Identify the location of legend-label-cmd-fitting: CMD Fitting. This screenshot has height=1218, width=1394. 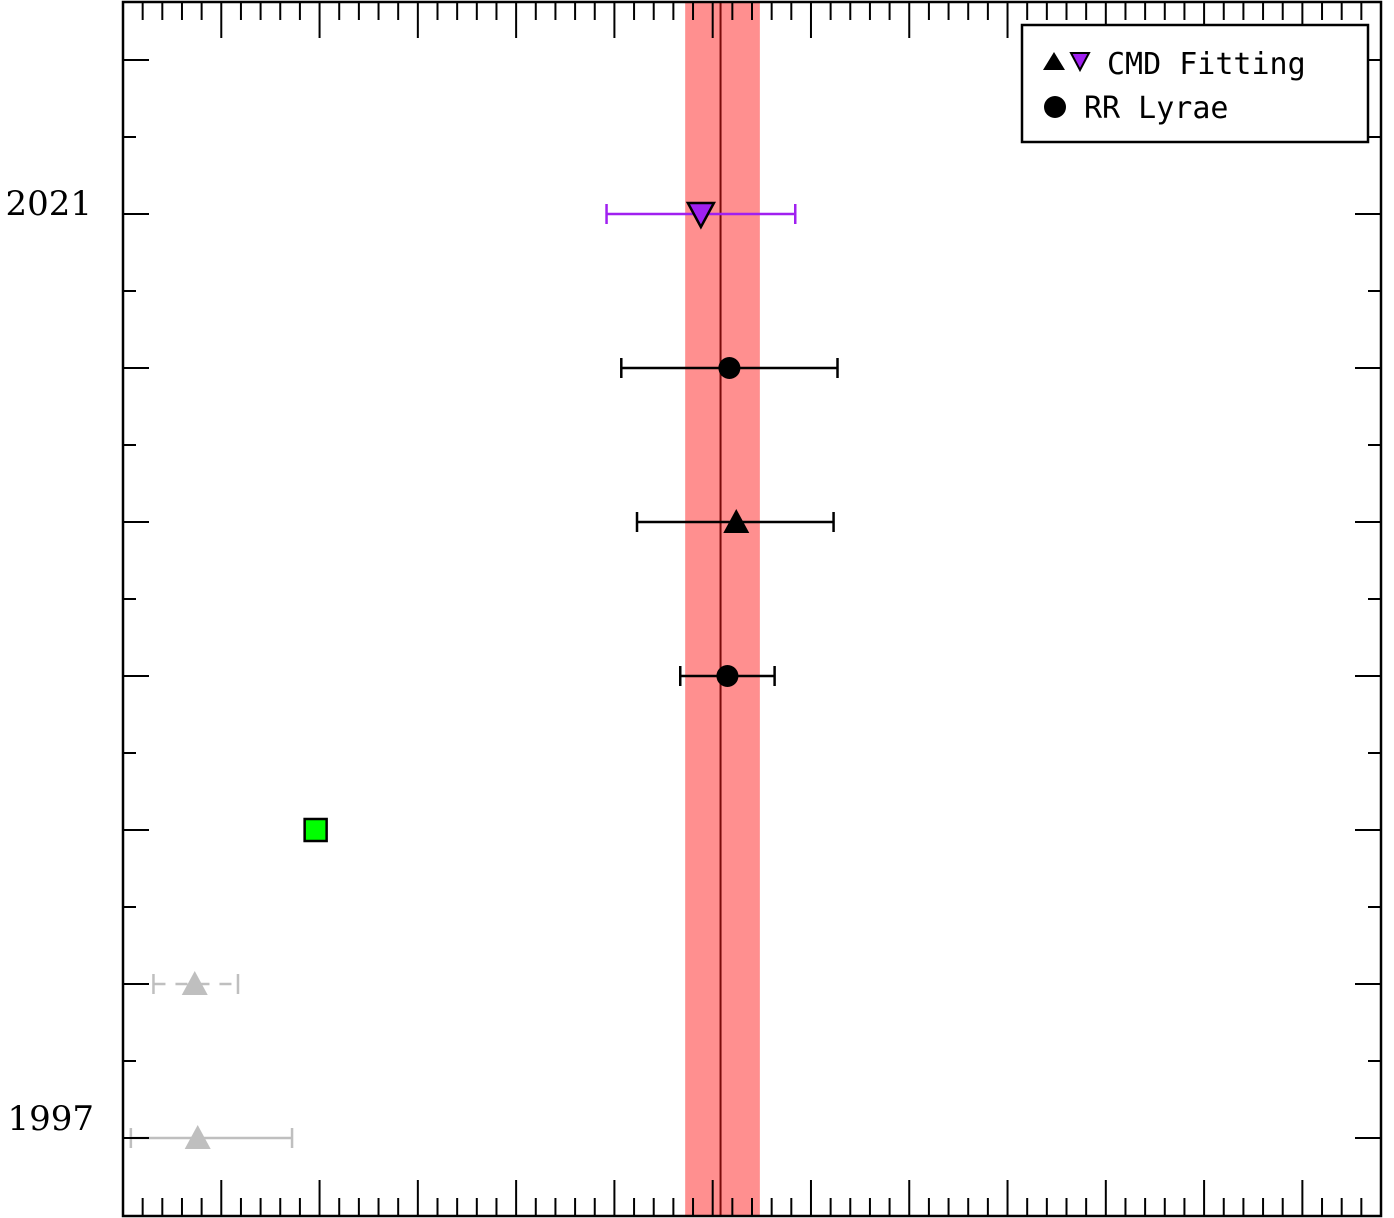
(1206, 64).